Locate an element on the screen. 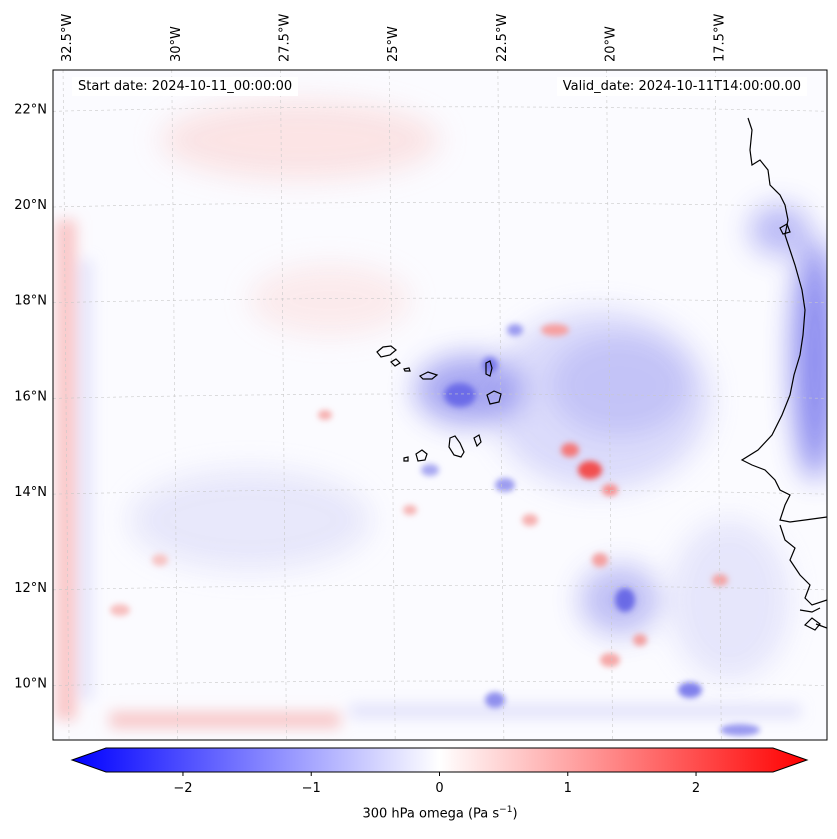  longitude-tick-label: 32.5°W is located at coordinates (67, 38).